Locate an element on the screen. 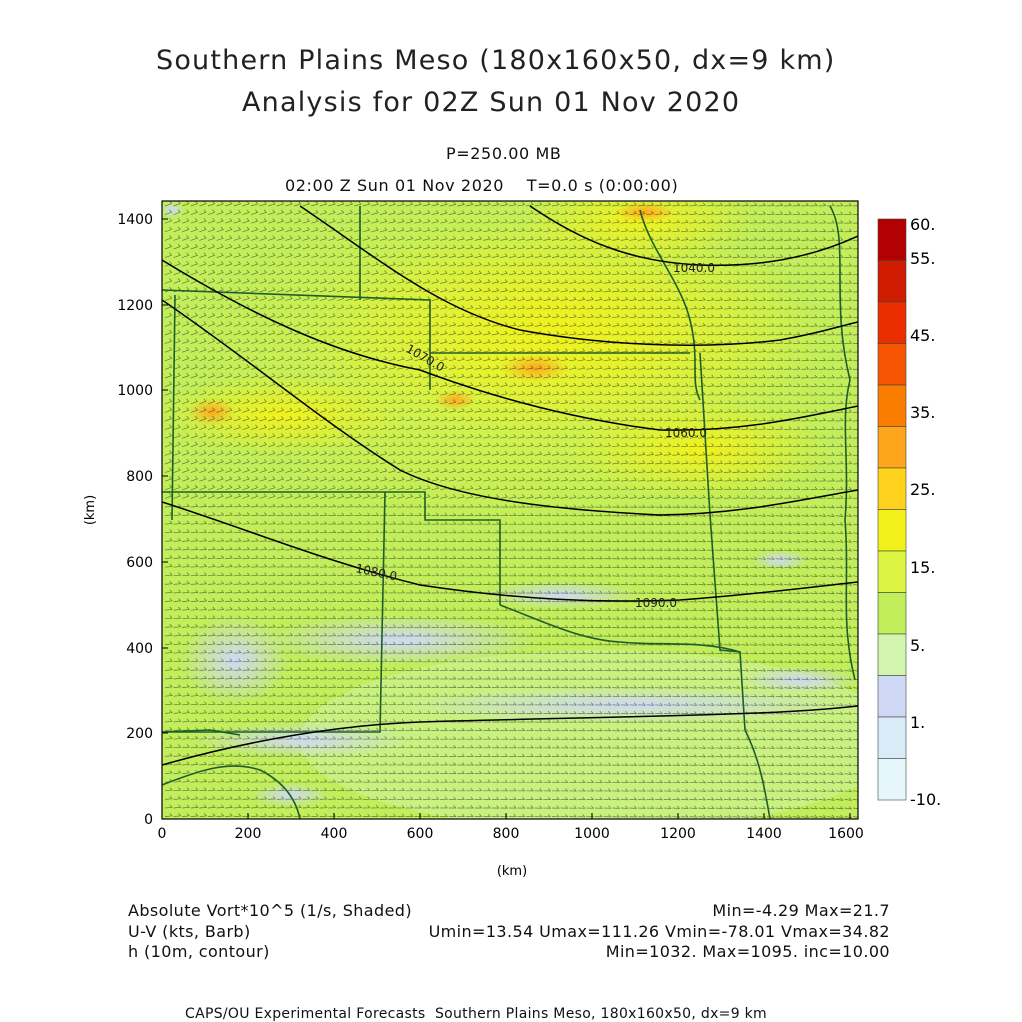 The width and height of the screenshot is (1022, 1022). x-axis-label: (km) is located at coordinates (512, 871).